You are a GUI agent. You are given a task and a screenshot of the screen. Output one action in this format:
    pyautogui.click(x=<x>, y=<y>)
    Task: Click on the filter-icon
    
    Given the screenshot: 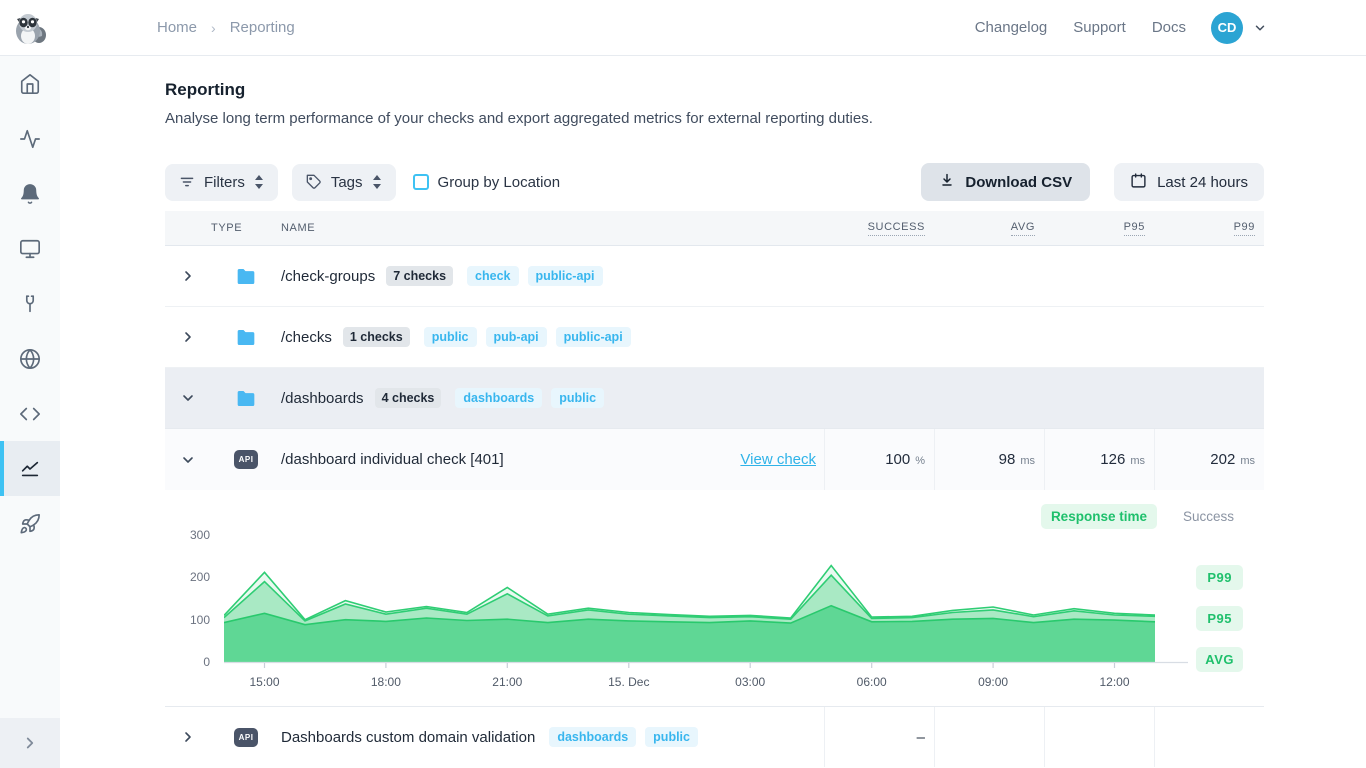 What is the action you would take?
    pyautogui.click(x=187, y=182)
    